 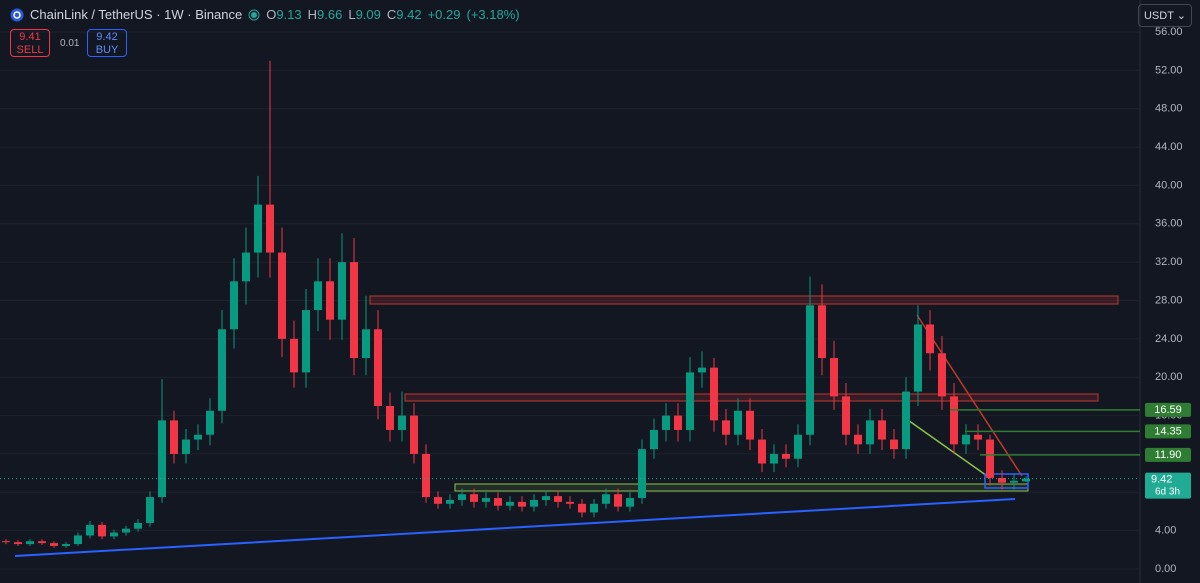 I want to click on y-tick-label: 32.00, so click(x=1169, y=262).